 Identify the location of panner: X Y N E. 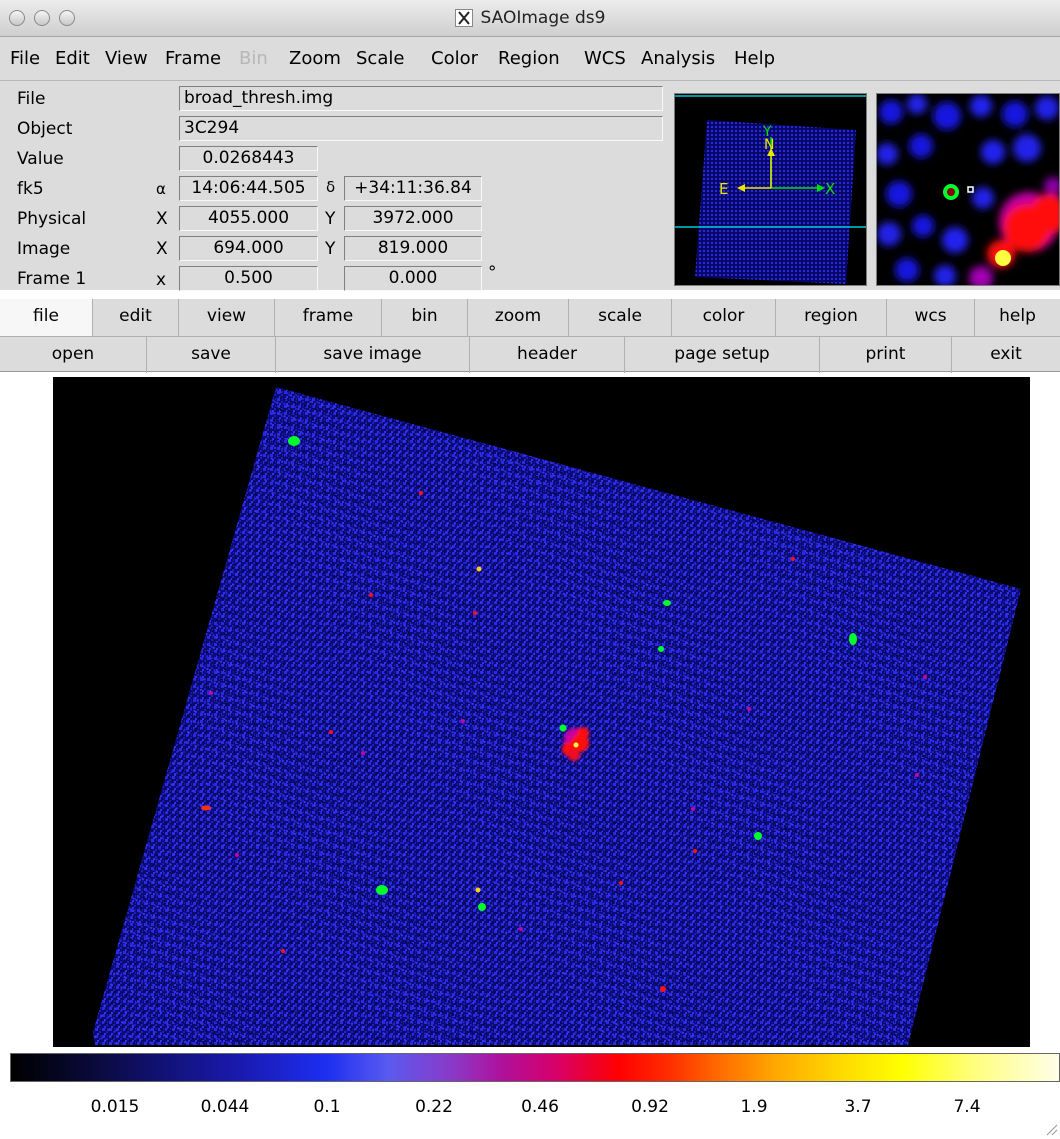
(770, 189).